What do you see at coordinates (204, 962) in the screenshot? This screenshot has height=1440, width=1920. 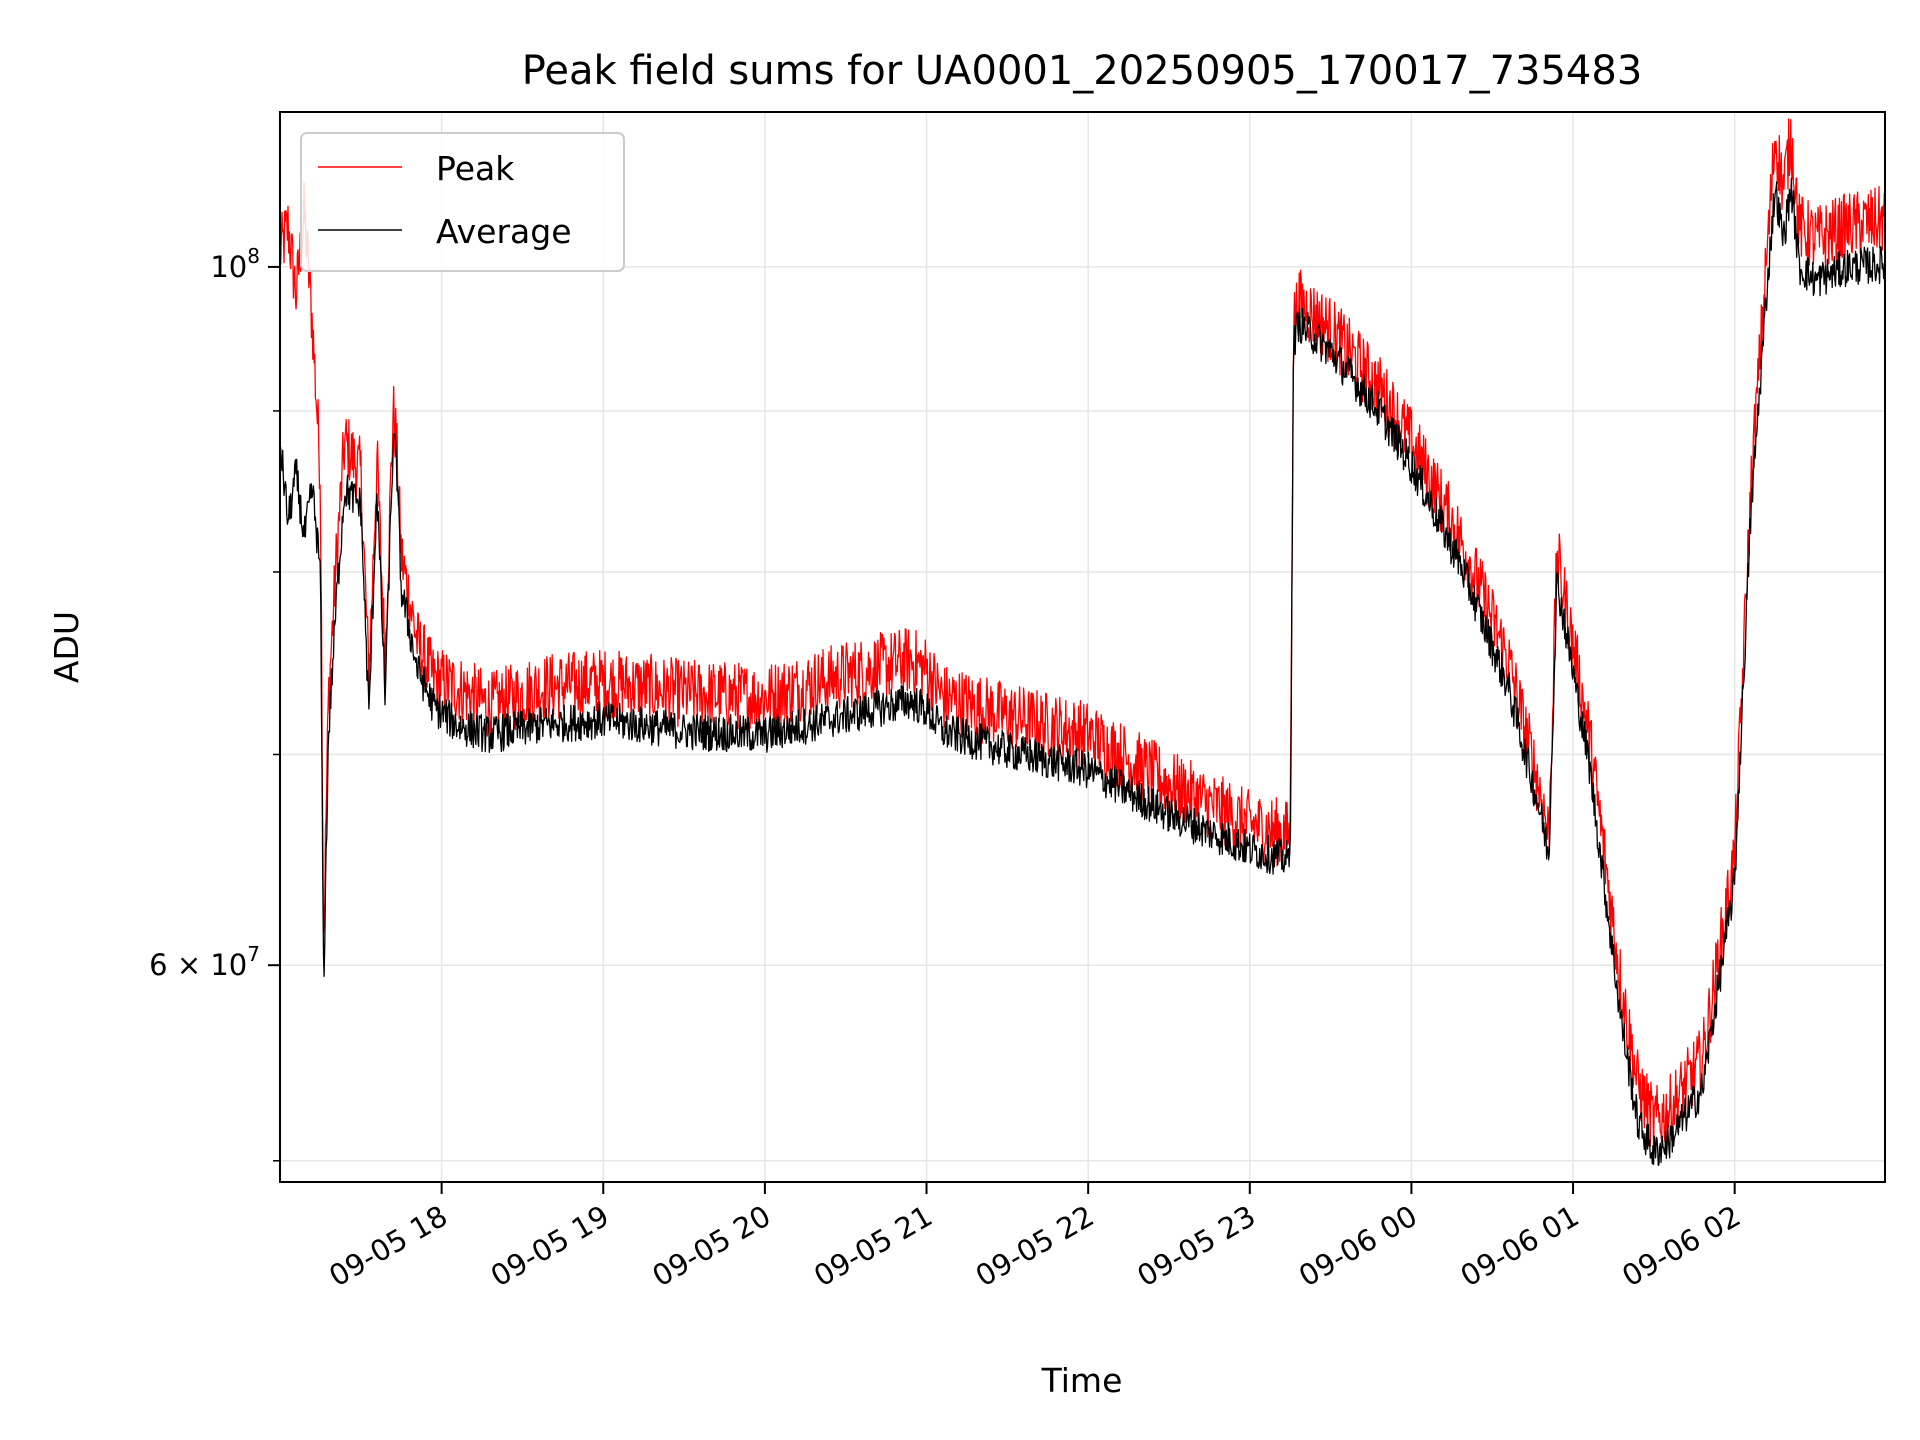 I see `y-tick-label: 6 × 107` at bounding box center [204, 962].